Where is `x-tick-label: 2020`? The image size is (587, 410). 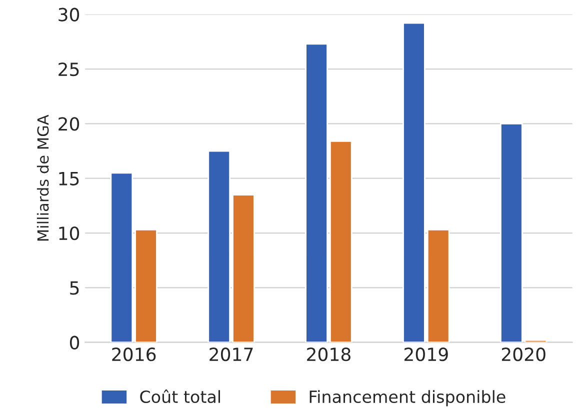 x-tick-label: 2020 is located at coordinates (524, 355).